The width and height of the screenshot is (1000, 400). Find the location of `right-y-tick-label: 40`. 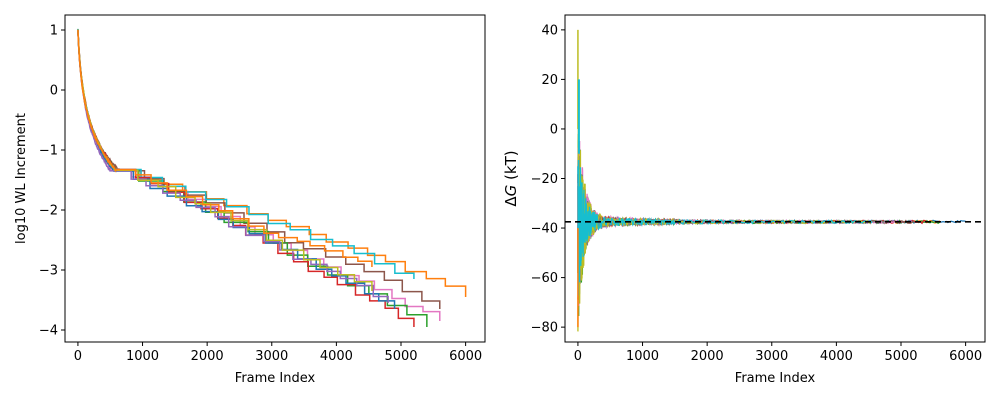

right-y-tick-label: 40 is located at coordinates (549, 30).